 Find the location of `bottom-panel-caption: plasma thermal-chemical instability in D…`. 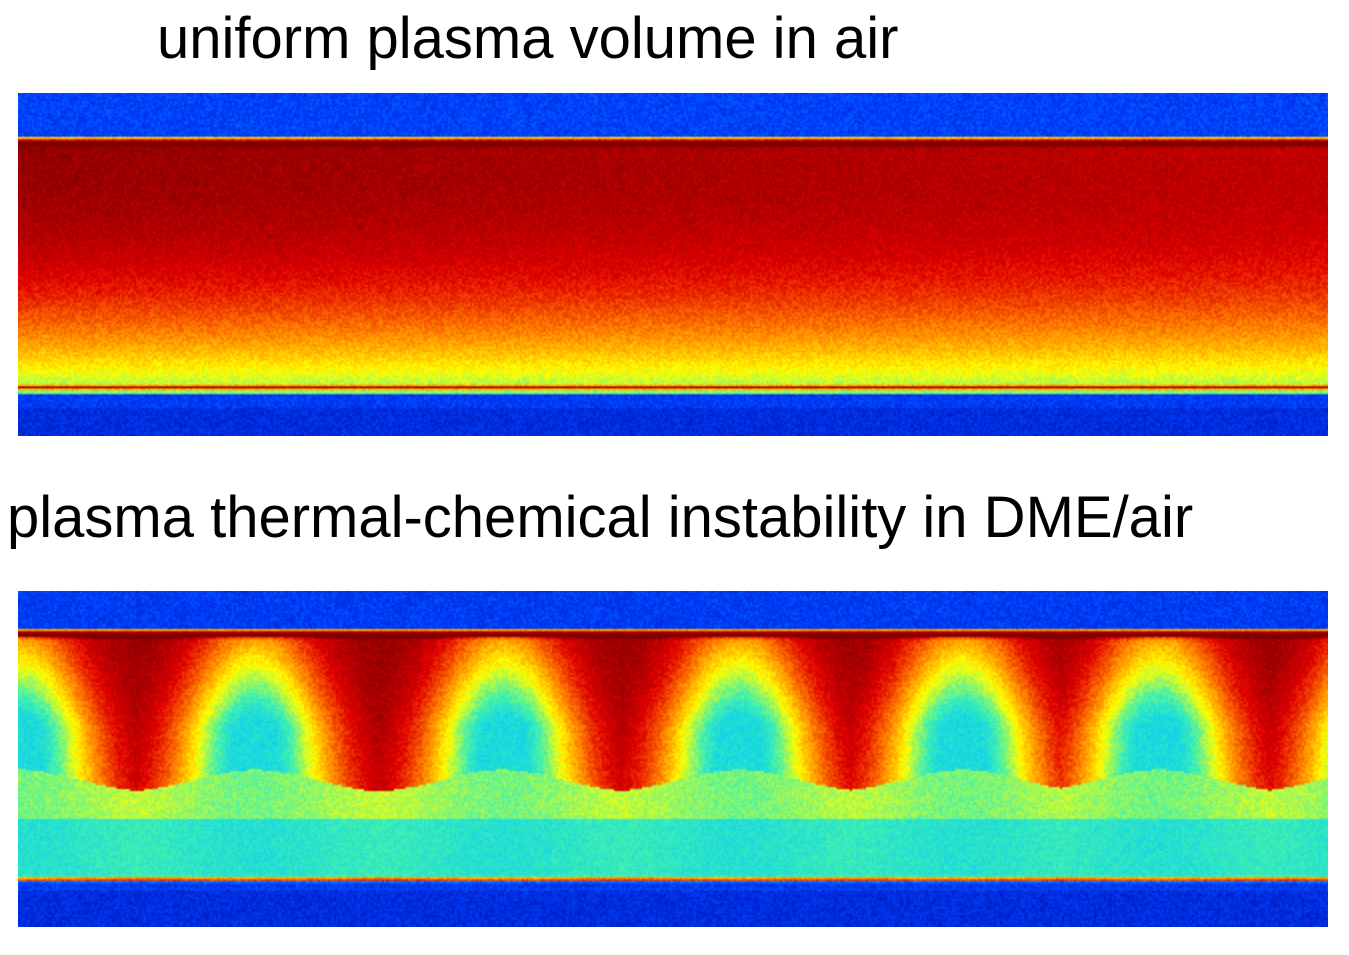

bottom-panel-caption: plasma thermal-chemical instability in D… is located at coordinates (600, 517).